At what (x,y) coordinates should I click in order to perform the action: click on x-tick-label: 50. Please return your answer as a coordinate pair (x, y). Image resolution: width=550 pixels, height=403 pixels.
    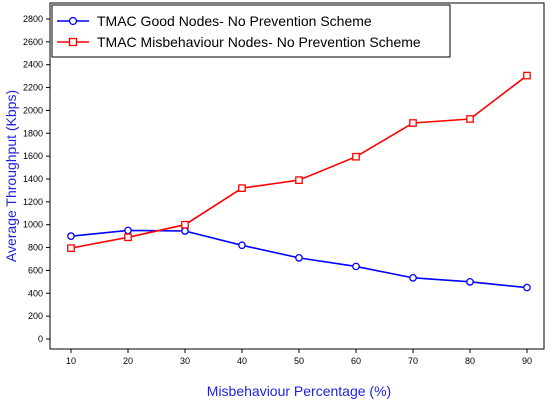
    Looking at the image, I should click on (299, 361).